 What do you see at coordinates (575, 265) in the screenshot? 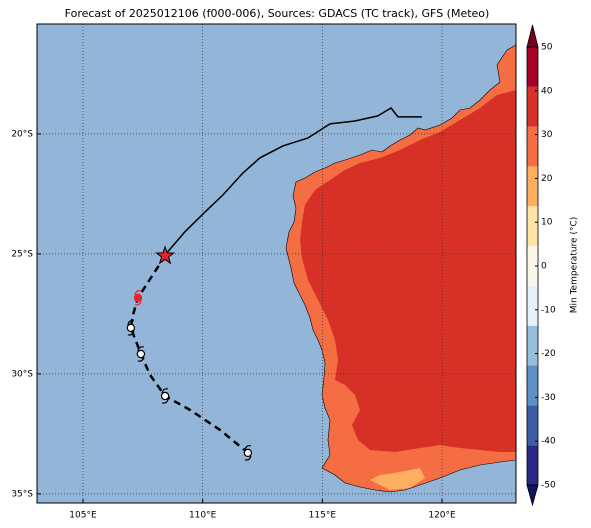
I see `colorbar-label: Min Temperature (°C)` at bounding box center [575, 265].